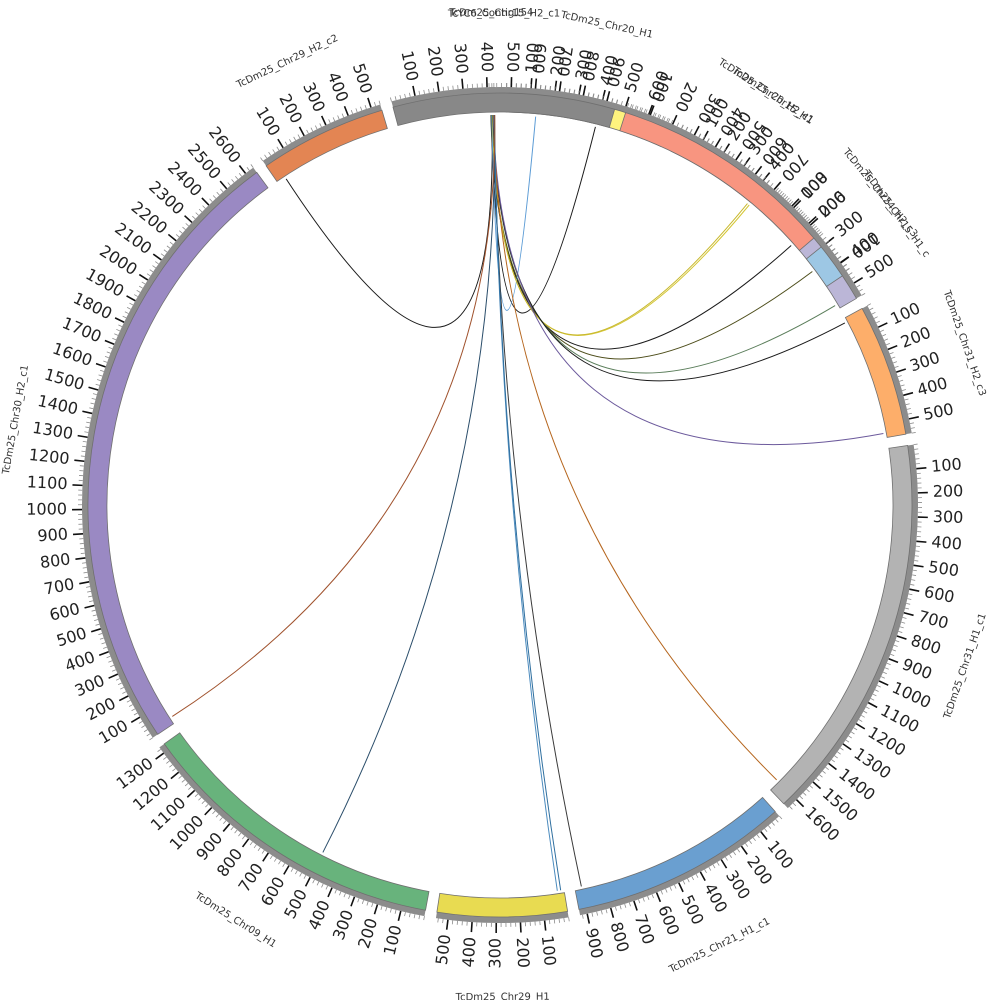  I want to click on chromosome-tcdm25-chr30-h2-c1, so click(178, 453).